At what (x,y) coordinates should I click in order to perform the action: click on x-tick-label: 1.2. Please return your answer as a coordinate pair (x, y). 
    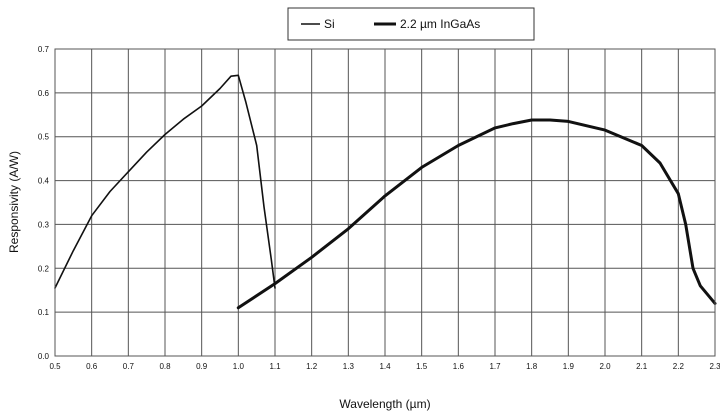
    Looking at the image, I should click on (312, 366).